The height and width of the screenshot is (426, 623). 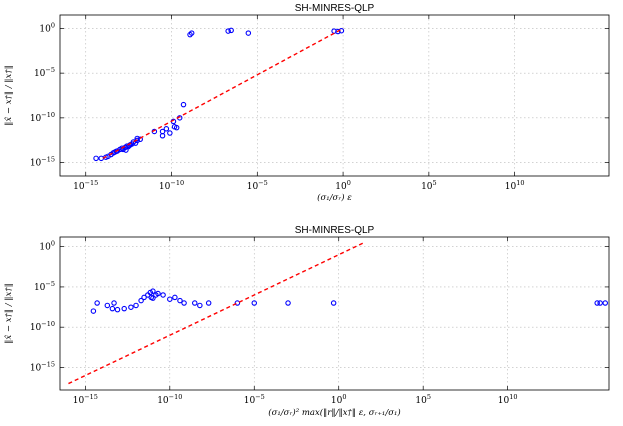 I want to click on x-axis-label: (σ₁/σᵣ) ε, so click(x=334, y=197).